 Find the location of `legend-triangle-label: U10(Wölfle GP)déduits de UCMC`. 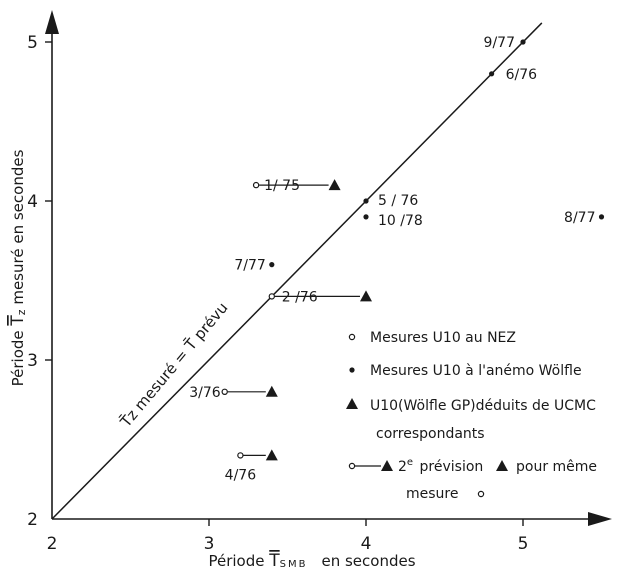

legend-triangle-label: U10(Wölfle GP)déduits de UCMC is located at coordinates (483, 406).